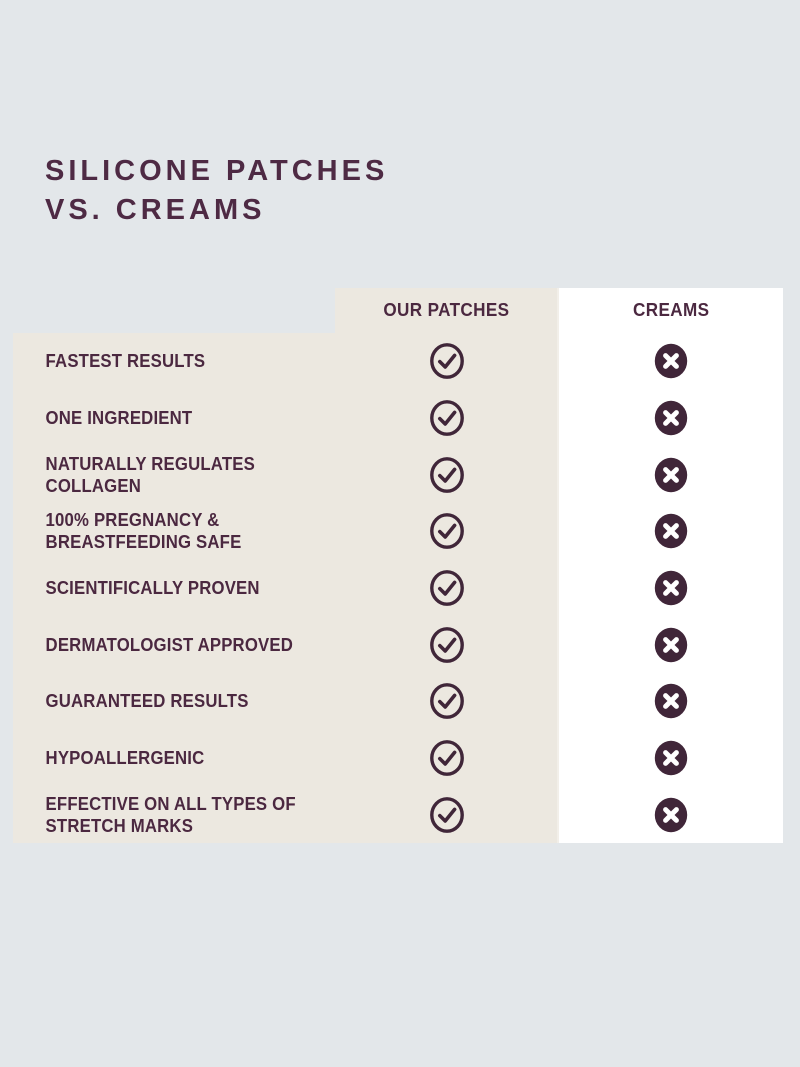 The height and width of the screenshot is (1067, 800). Describe the element at coordinates (170, 814) in the screenshot. I see `row-label: EFFECTIVE ON ALL TYPES OF STRETCH MARKS` at that location.